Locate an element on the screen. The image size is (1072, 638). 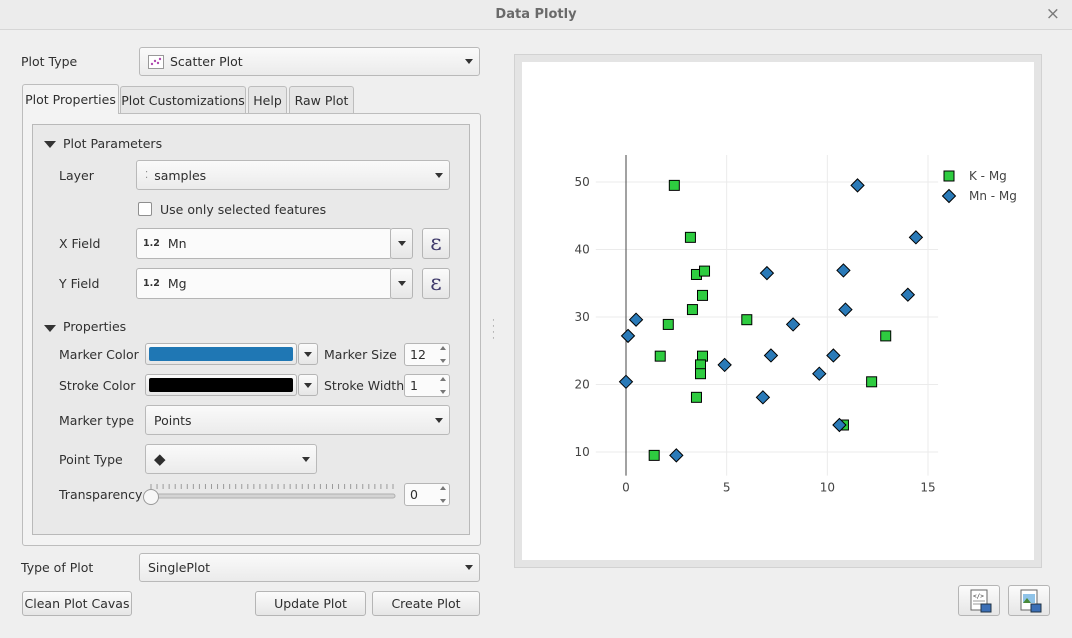
type-of-plot-value: SinglePlot is located at coordinates (179, 567).